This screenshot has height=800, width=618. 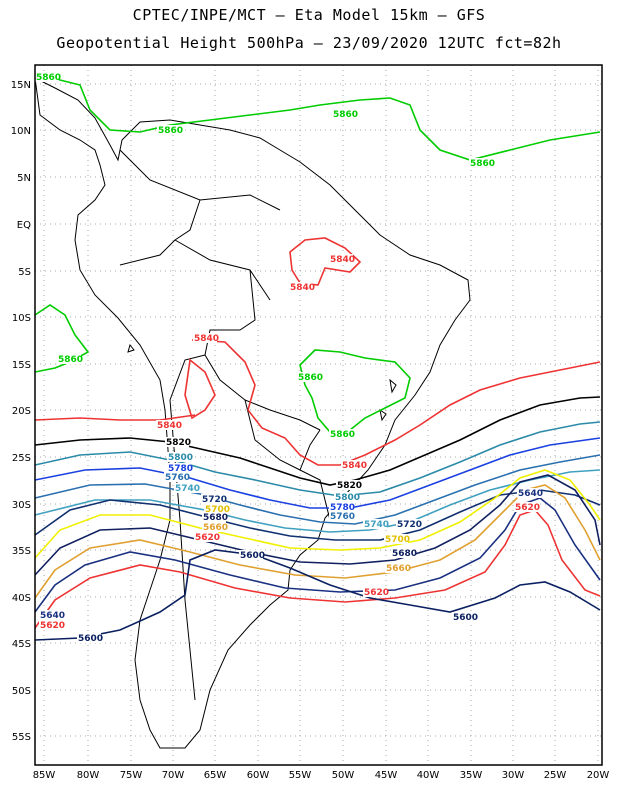 What do you see at coordinates (471, 775) in the screenshot?
I see `longitude-tick-label: 35W` at bounding box center [471, 775].